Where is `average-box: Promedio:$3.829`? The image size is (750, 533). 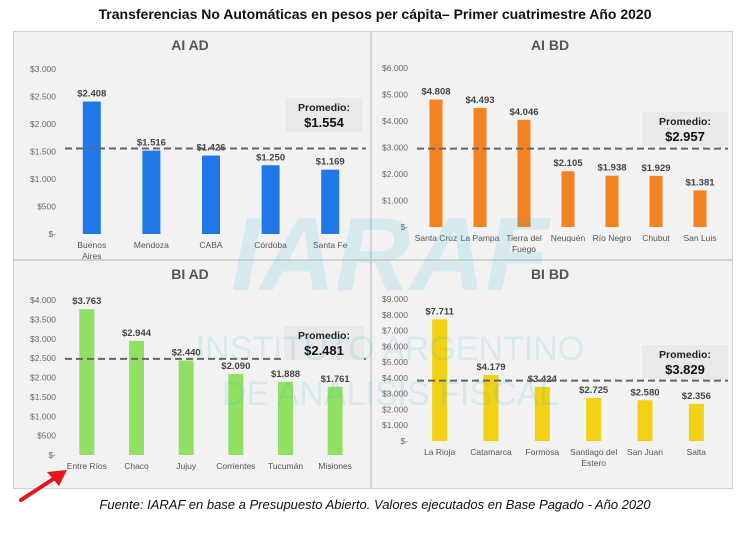
average-box: Promedio:$3.829 is located at coordinates (685, 362).